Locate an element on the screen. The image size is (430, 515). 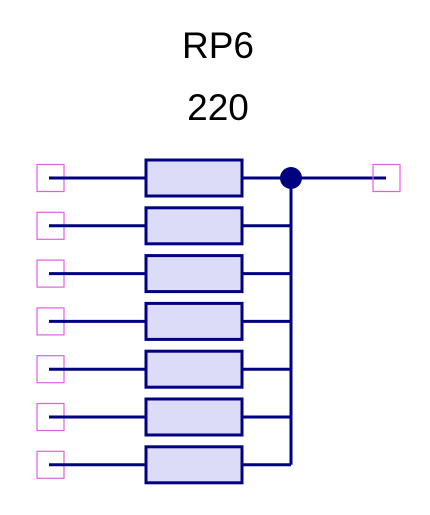
junction-dot is located at coordinates (291, 178).